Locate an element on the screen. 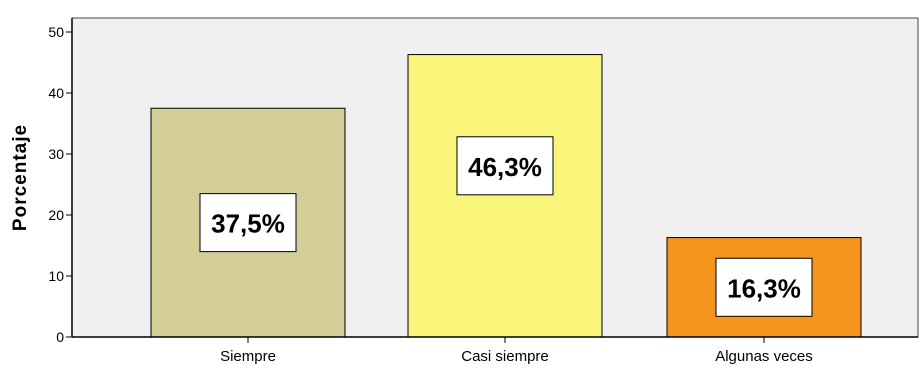 The height and width of the screenshot is (376, 923). y-tick-label: 50 is located at coordinates (56, 32).